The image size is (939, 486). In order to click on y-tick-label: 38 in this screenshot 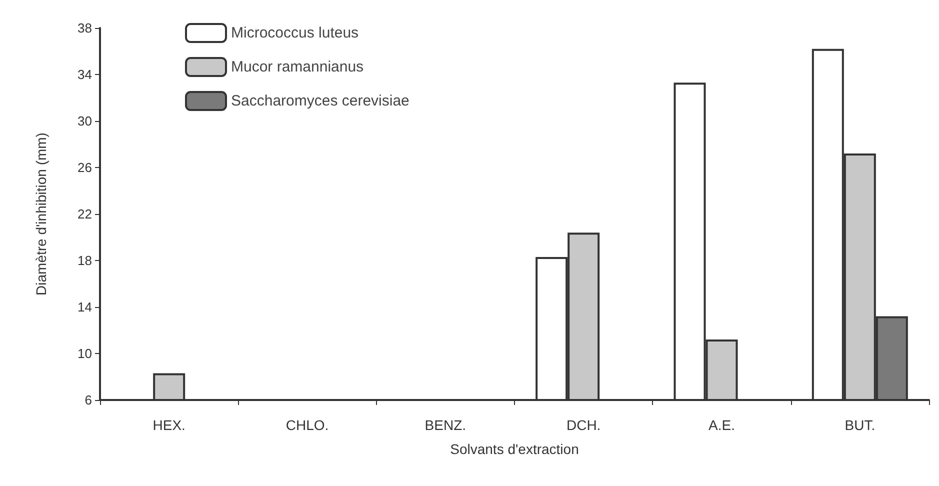, I will do `click(85, 28)`.